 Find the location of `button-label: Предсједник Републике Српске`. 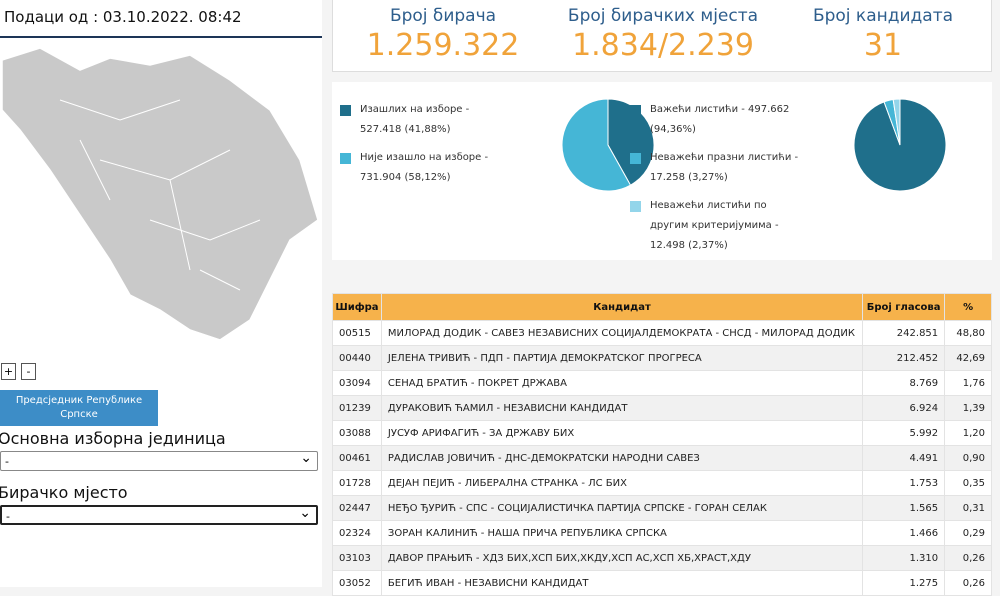

button-label: Предсједник Републике Српске is located at coordinates (79, 407).